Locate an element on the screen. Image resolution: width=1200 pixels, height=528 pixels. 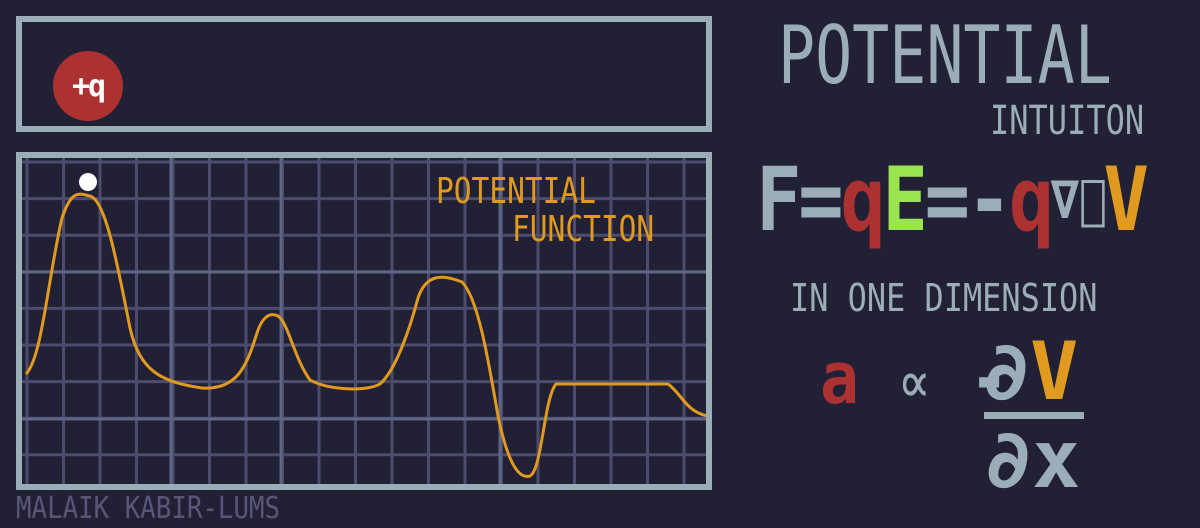
equals-sign: = is located at coordinates (821, 199).